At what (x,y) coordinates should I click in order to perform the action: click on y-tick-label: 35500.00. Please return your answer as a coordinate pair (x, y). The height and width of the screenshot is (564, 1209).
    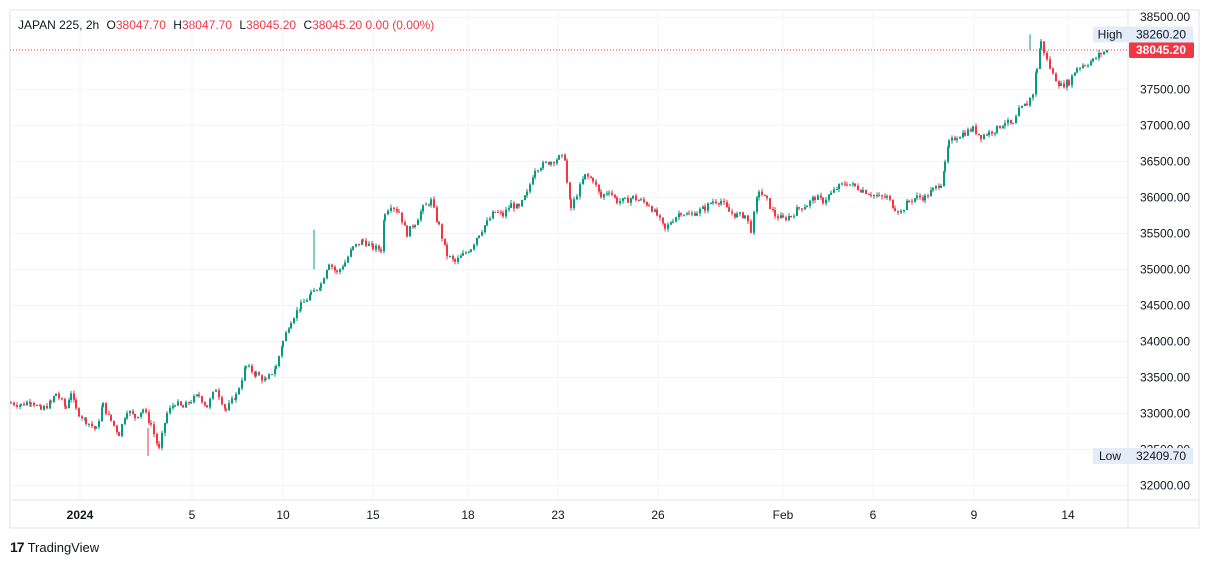
    Looking at the image, I should click on (1165, 233).